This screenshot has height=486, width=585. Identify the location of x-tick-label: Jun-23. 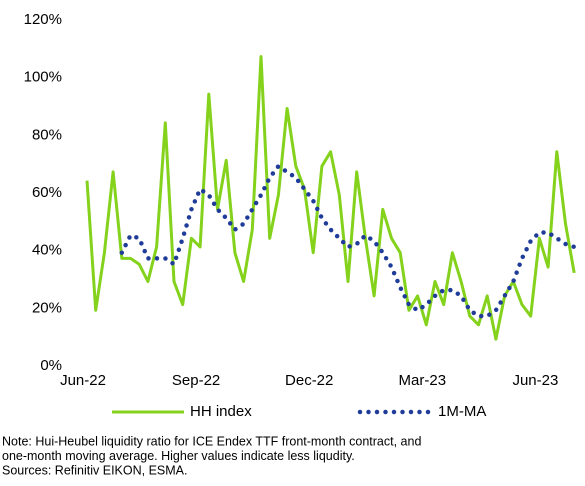
(535, 380).